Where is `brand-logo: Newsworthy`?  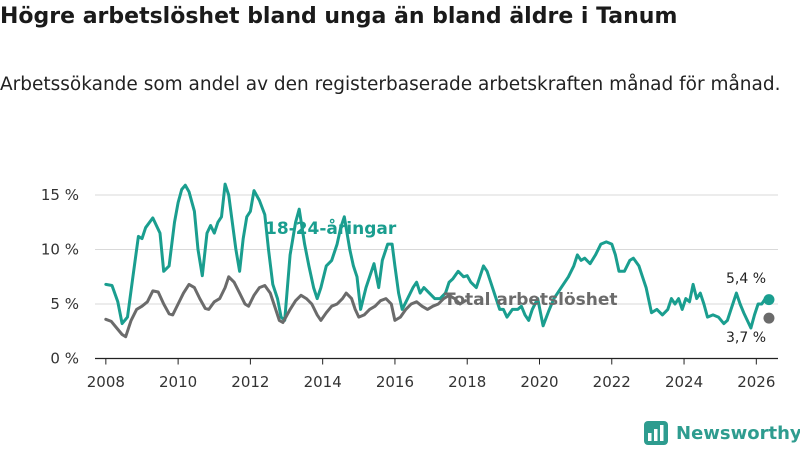
brand-logo: Newsworthy is located at coordinates (722, 433).